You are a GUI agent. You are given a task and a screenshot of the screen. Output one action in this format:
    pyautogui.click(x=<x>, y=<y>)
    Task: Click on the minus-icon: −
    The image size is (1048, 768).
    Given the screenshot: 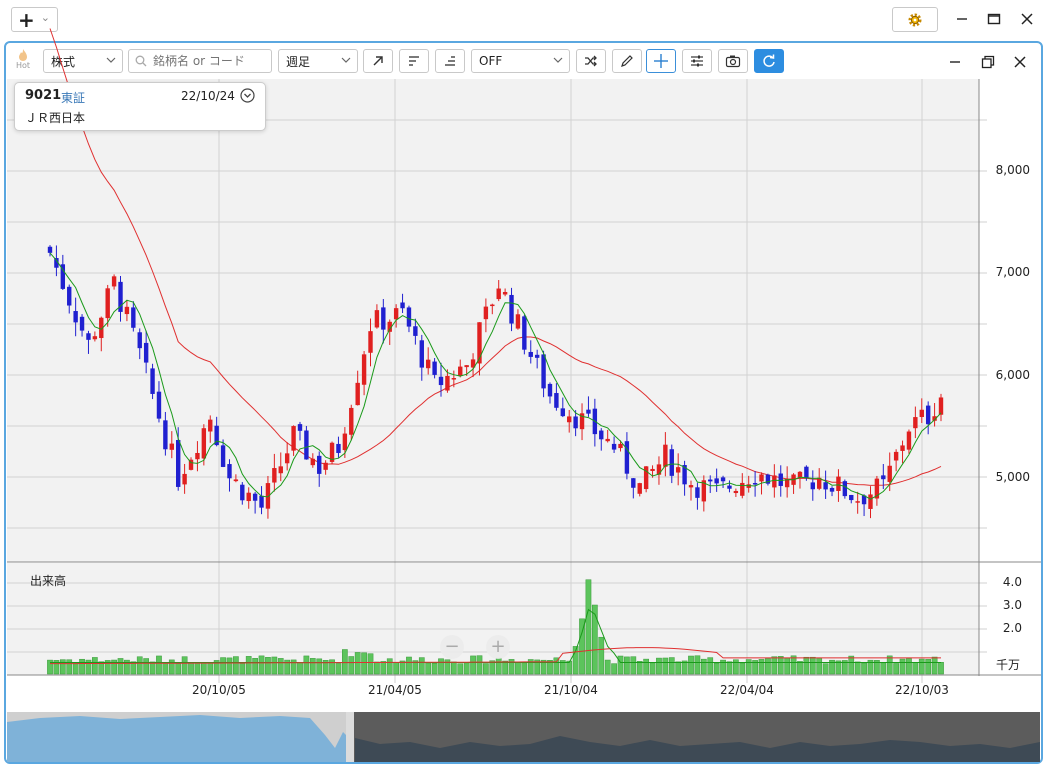 What is the action you would take?
    pyautogui.click(x=452, y=646)
    